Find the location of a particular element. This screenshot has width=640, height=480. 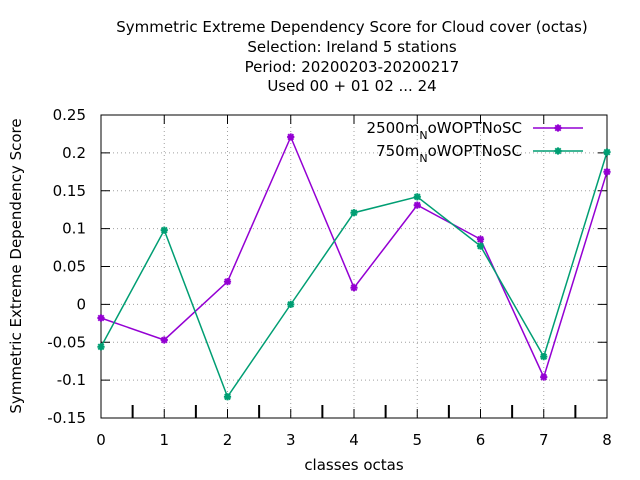

legend-marker-2-dot is located at coordinates (558, 151).